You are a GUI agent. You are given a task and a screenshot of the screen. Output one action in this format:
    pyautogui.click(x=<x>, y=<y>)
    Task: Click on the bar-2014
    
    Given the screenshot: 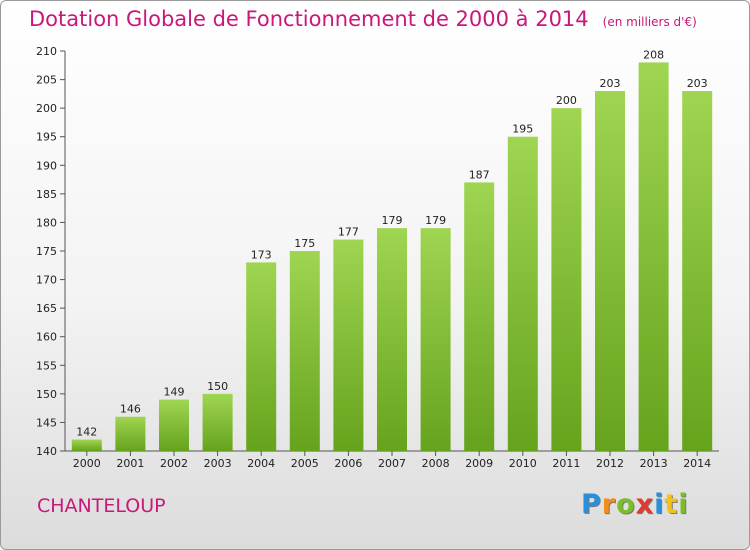 What is the action you would take?
    pyautogui.click(x=697, y=271)
    